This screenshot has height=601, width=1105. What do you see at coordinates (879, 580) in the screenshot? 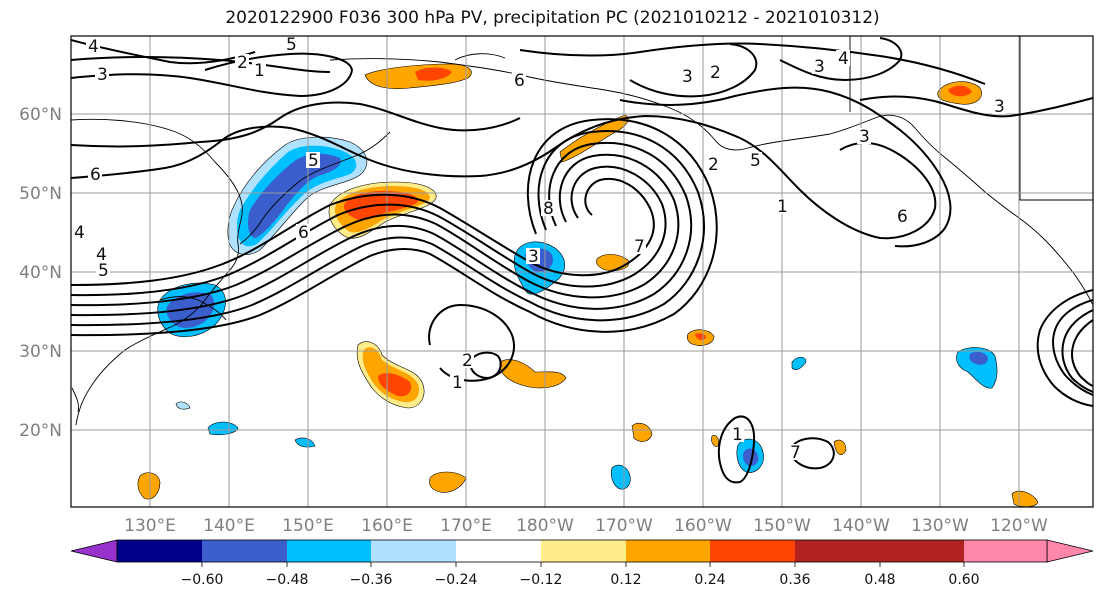
I see `colorbar-tick-label: 0.48` at bounding box center [879, 580].